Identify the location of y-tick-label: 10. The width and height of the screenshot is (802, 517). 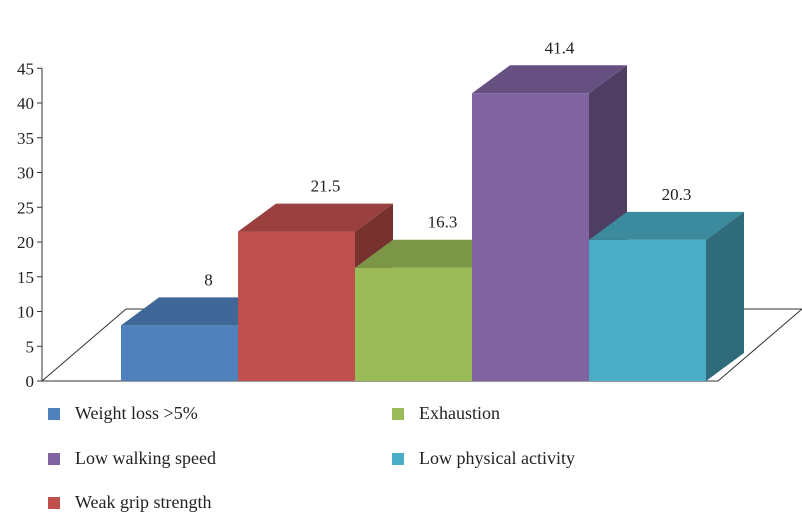
(25, 312).